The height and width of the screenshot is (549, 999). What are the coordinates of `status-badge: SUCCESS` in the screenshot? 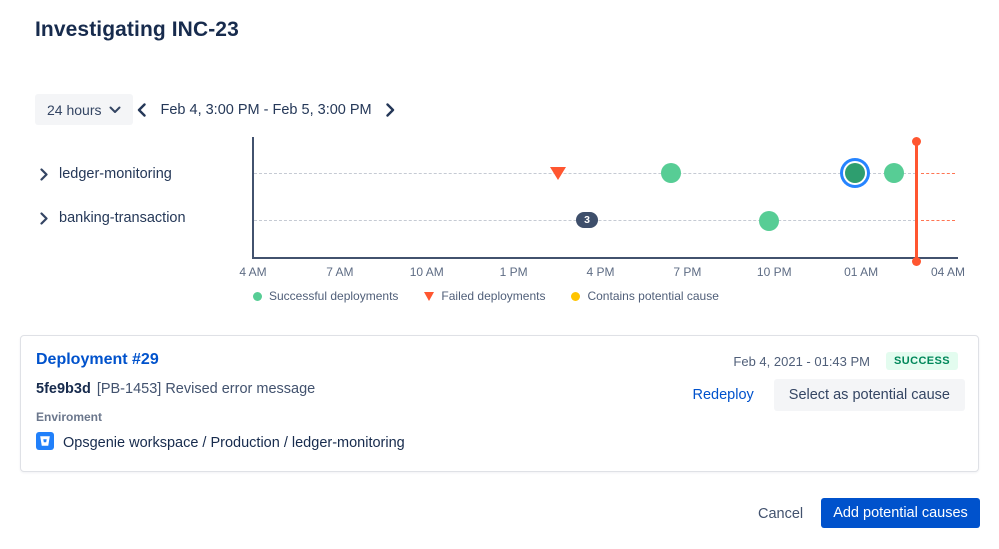 It's located at (922, 361).